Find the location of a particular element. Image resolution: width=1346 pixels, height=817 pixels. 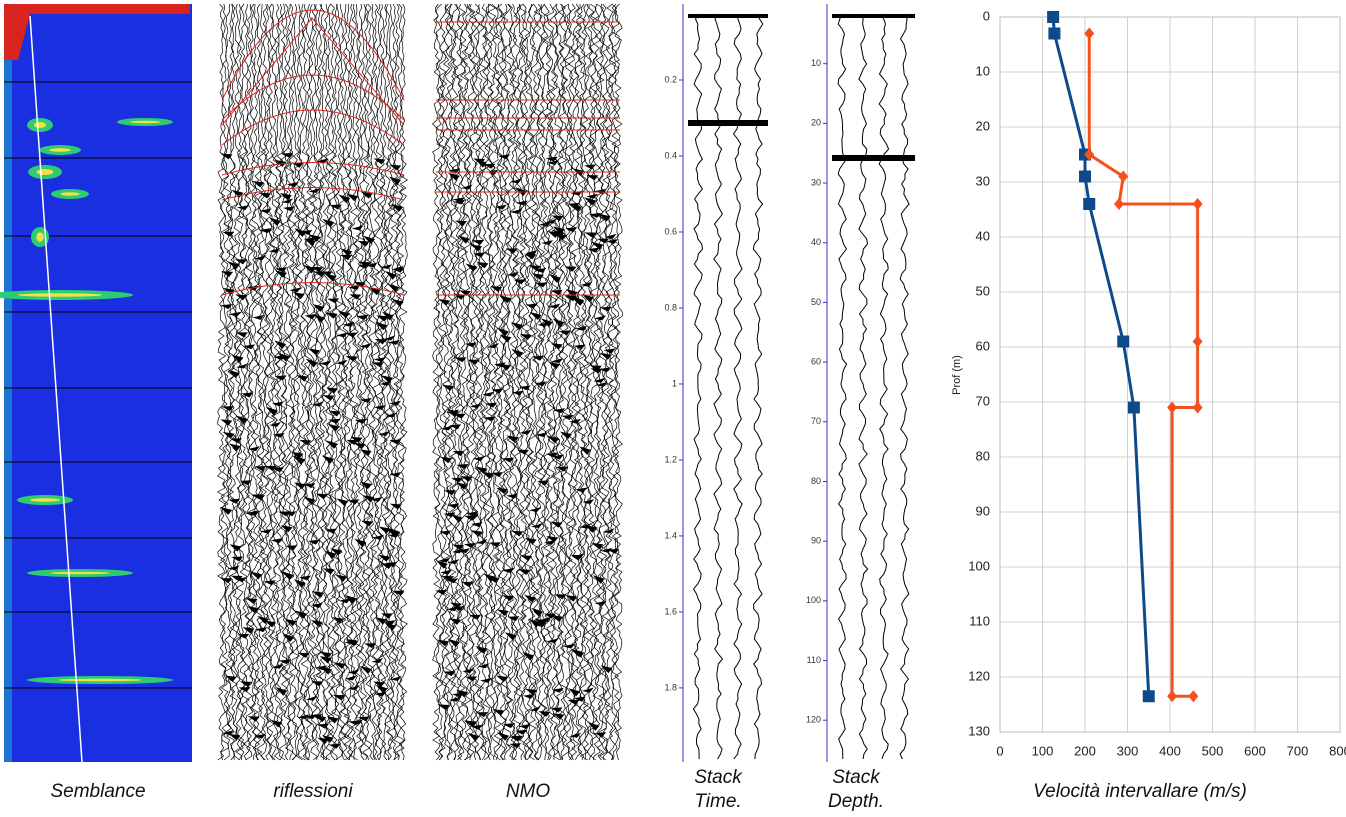

caption: Depth. is located at coordinates (856, 801).